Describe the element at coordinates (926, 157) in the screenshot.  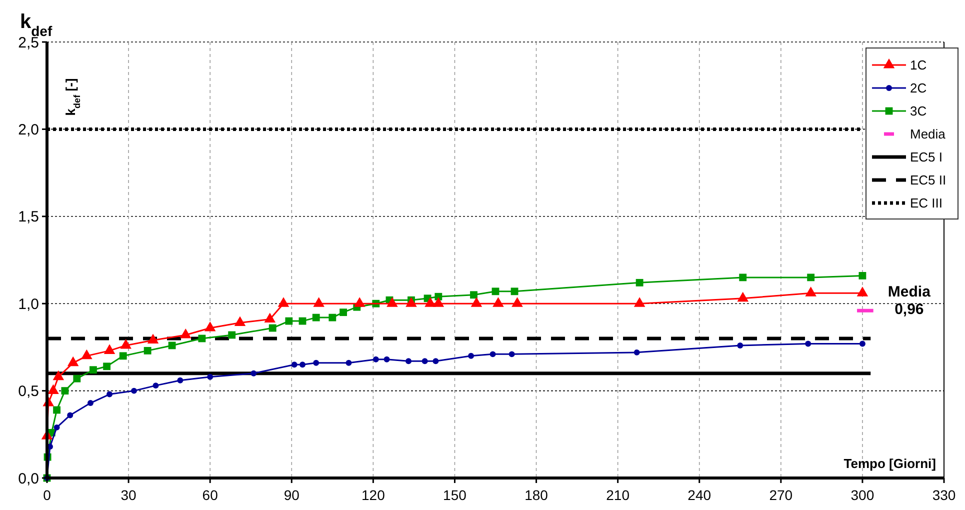
I see `legend-label: EC5 I` at that location.